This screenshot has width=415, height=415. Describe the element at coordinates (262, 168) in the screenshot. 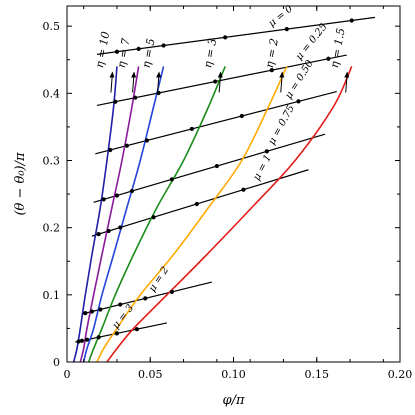

I see `mu-label: μ = 1` at that location.